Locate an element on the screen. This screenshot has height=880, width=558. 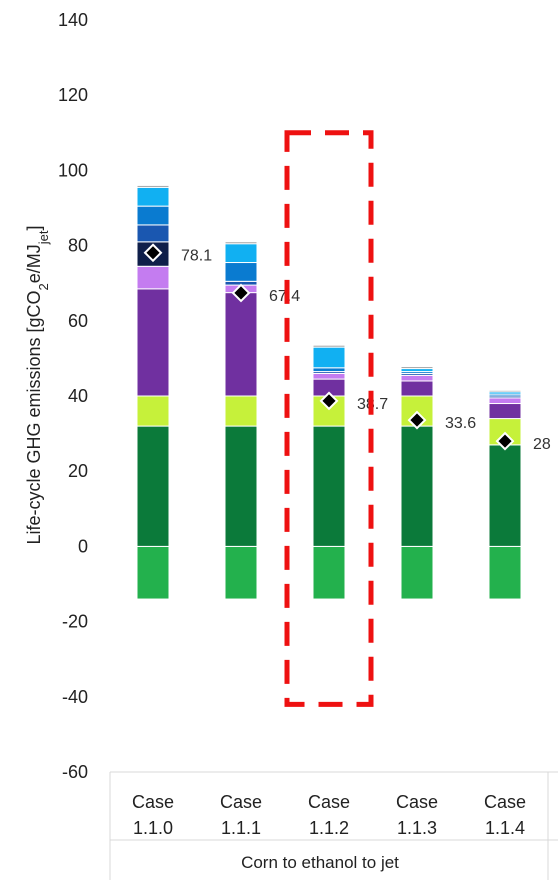
y-tick-label: 100 is located at coordinates (73, 170).